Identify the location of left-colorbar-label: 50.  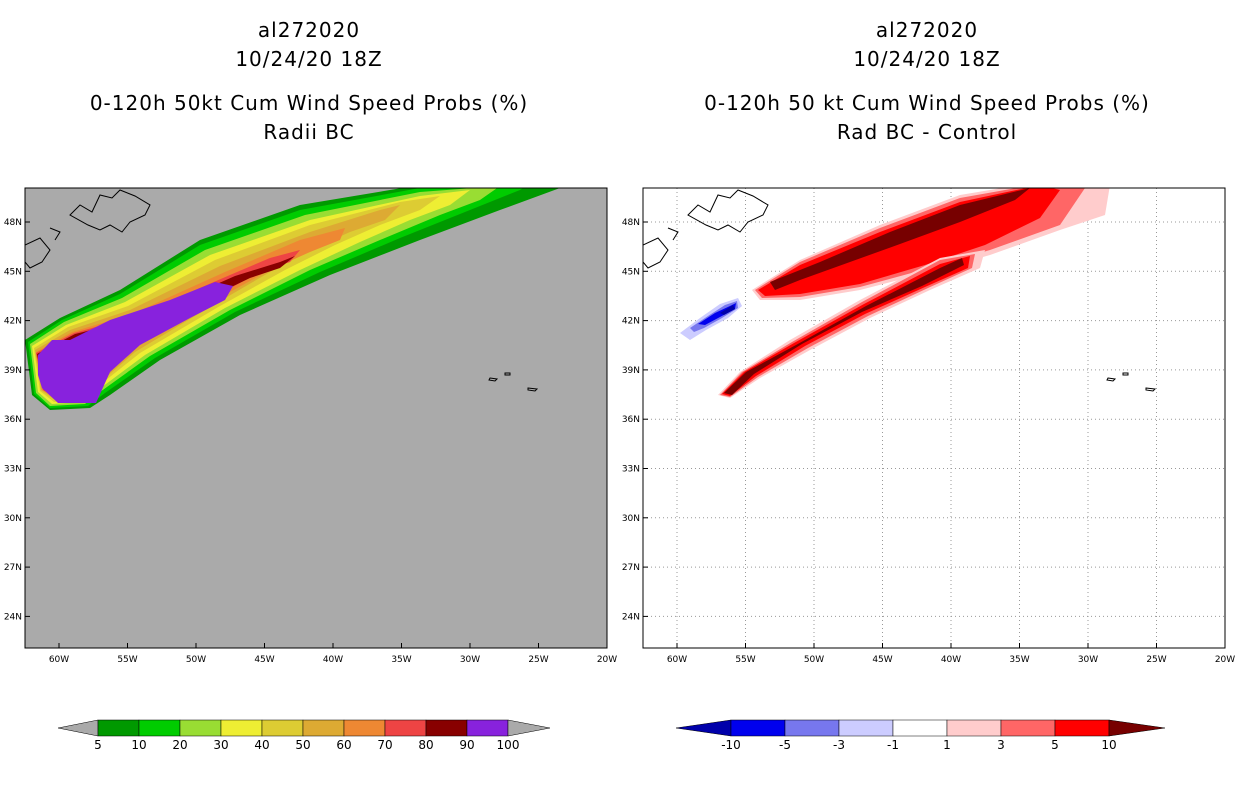
(302, 745).